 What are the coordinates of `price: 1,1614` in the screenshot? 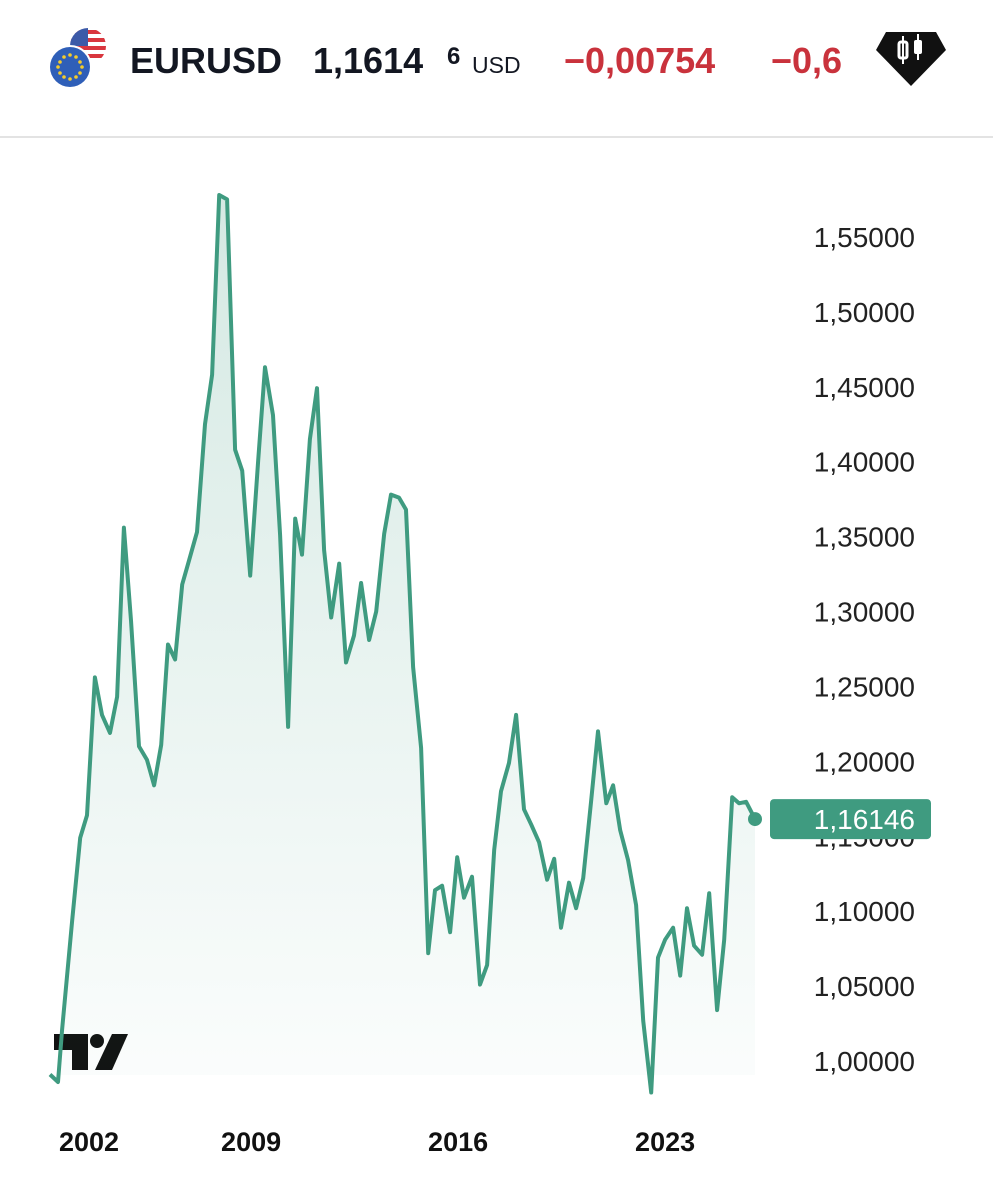 It's located at (368, 60).